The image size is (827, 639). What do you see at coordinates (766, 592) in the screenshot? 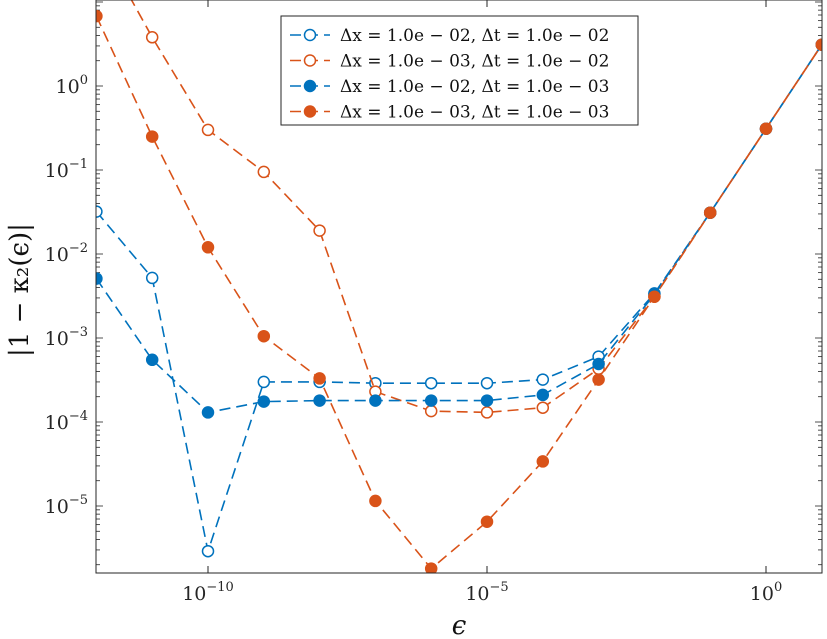
I see `x-tick-label: 10⁰` at bounding box center [766, 592].